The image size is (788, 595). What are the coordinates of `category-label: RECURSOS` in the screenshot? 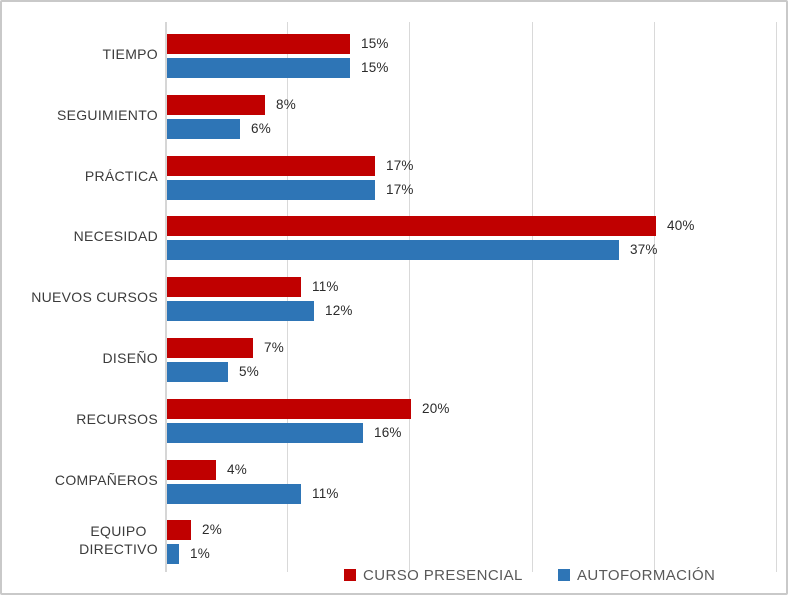 It's located at (117, 419).